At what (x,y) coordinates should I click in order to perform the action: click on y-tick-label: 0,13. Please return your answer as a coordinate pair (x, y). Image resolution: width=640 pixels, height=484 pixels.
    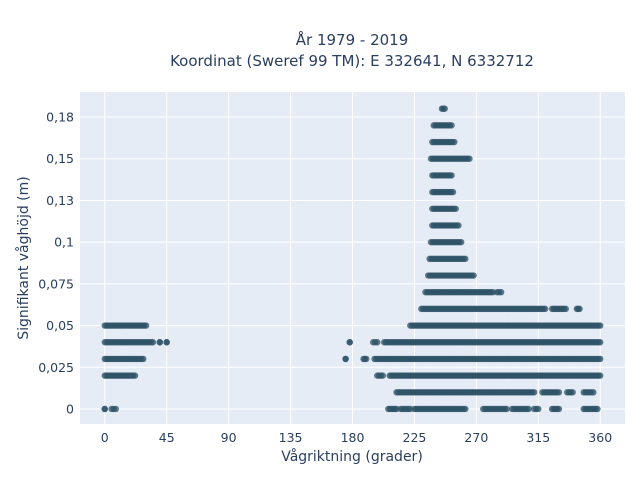
    Looking at the image, I should click on (60, 200).